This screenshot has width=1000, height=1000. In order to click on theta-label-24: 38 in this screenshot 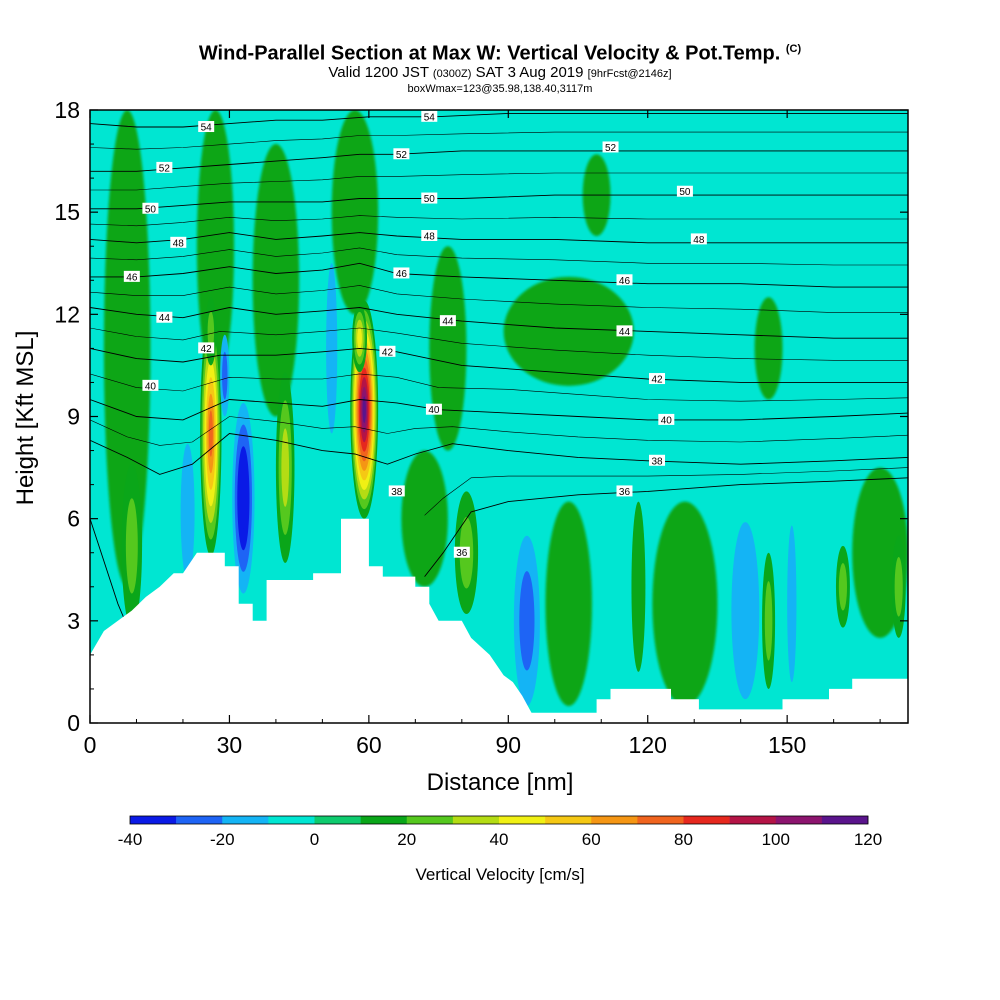, I will do `click(657, 461)`.